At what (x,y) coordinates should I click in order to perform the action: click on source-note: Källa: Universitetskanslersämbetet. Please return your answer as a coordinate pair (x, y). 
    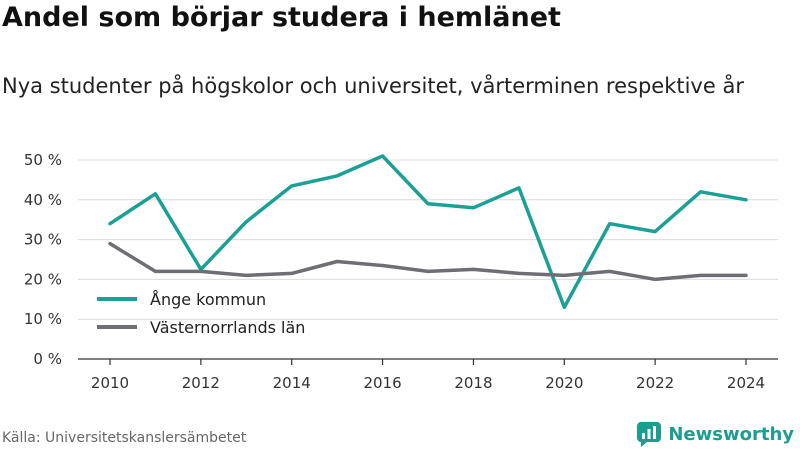
    Looking at the image, I should click on (124, 438).